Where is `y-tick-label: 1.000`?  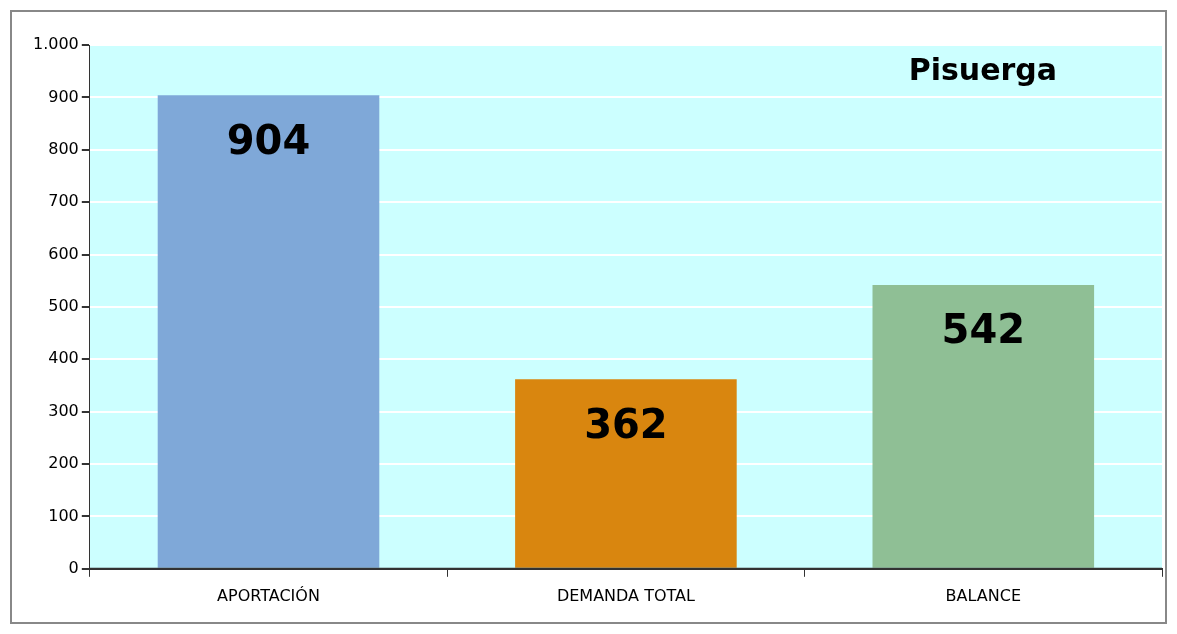 y-tick-label: 1.000 is located at coordinates (55, 44).